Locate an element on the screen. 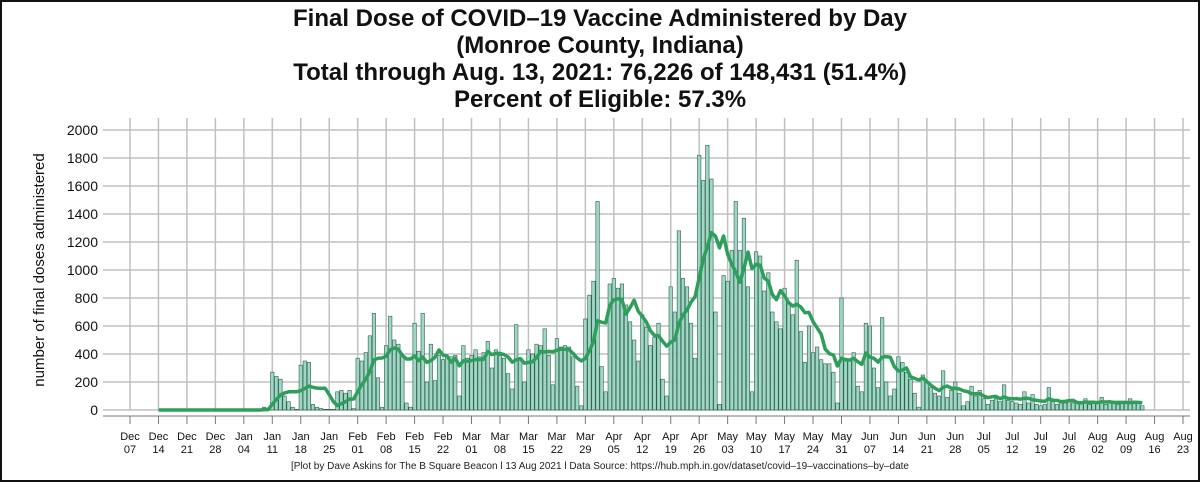  x-tick-label-day: 29 is located at coordinates (585, 450).